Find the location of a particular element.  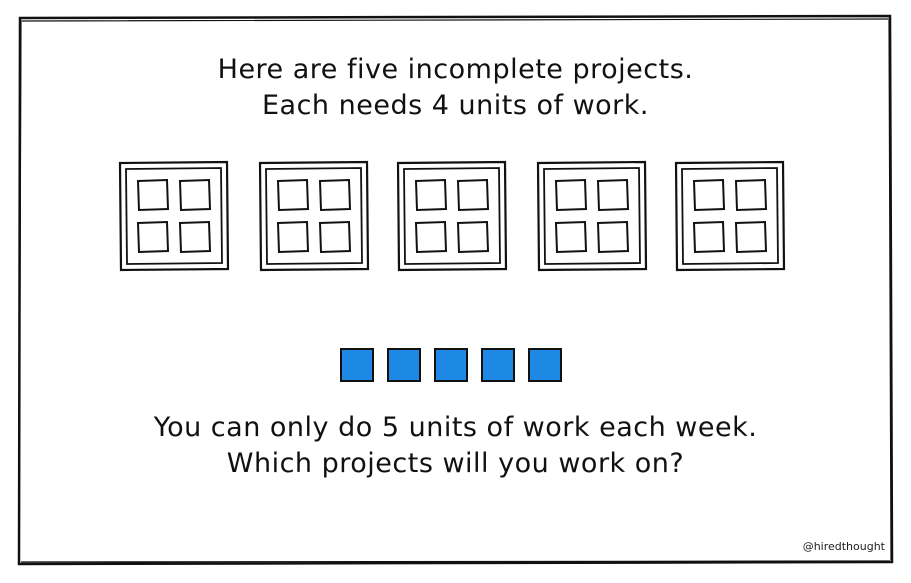

question-line-2: Which projects will you work on? is located at coordinates (455, 463).